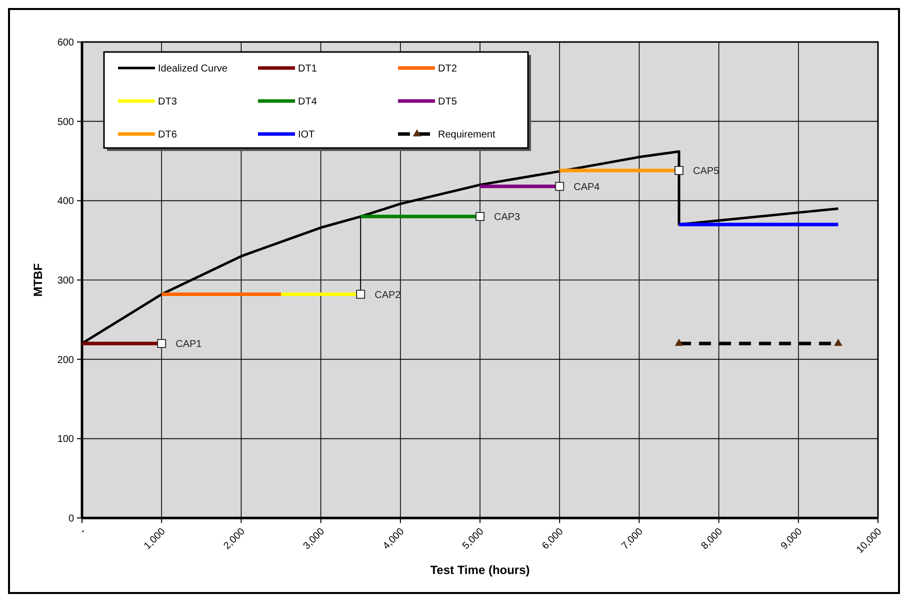 The height and width of the screenshot is (602, 908). I want to click on legend-label: Requirement, so click(467, 135).